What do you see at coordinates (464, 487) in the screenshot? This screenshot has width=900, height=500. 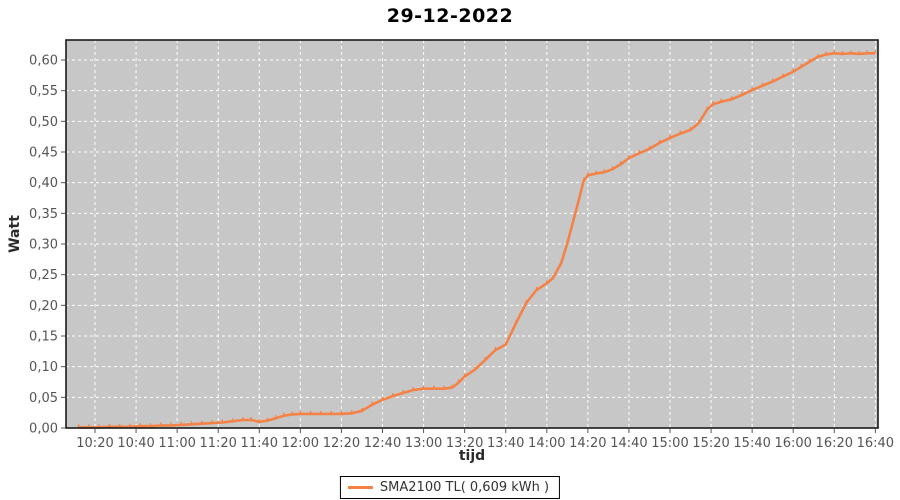 I see `legend-series-label: SMA2100 TL( 0,609 kWh )` at bounding box center [464, 487].